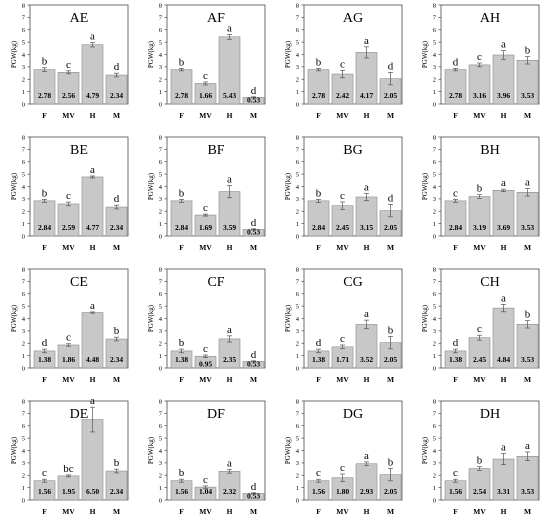  I want to click on panel-title: CE, so click(79, 282).